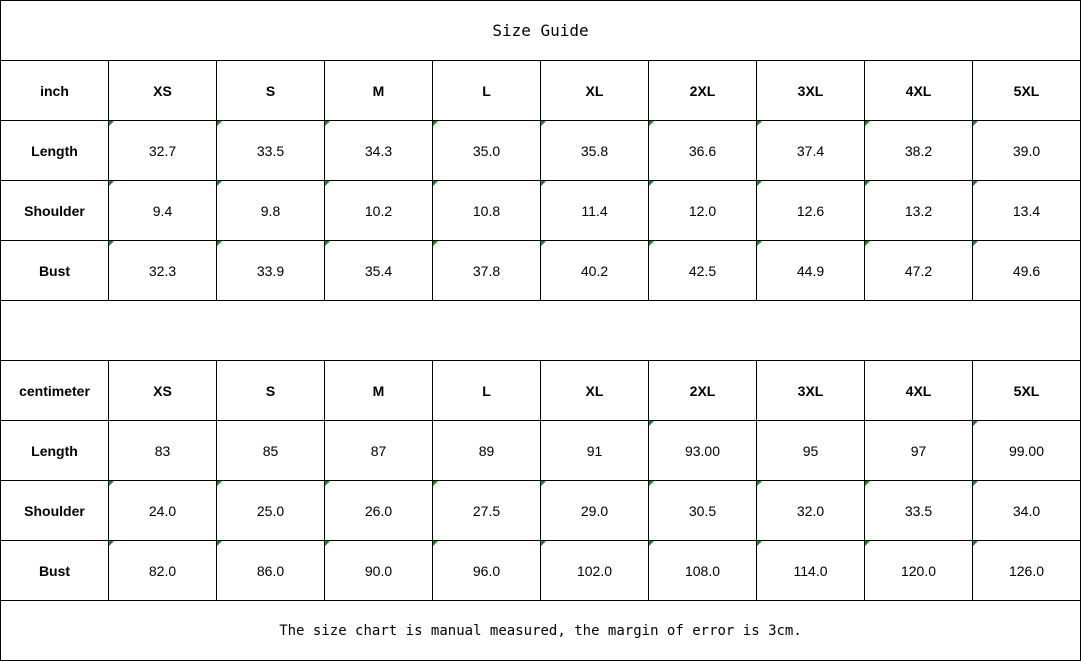  I want to click on value-cell: 9.8, so click(270, 210).